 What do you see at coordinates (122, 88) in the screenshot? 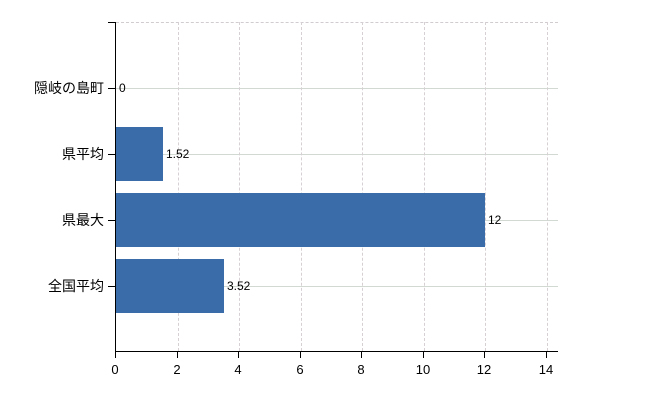
I see `bar-value-label: 0` at bounding box center [122, 88].